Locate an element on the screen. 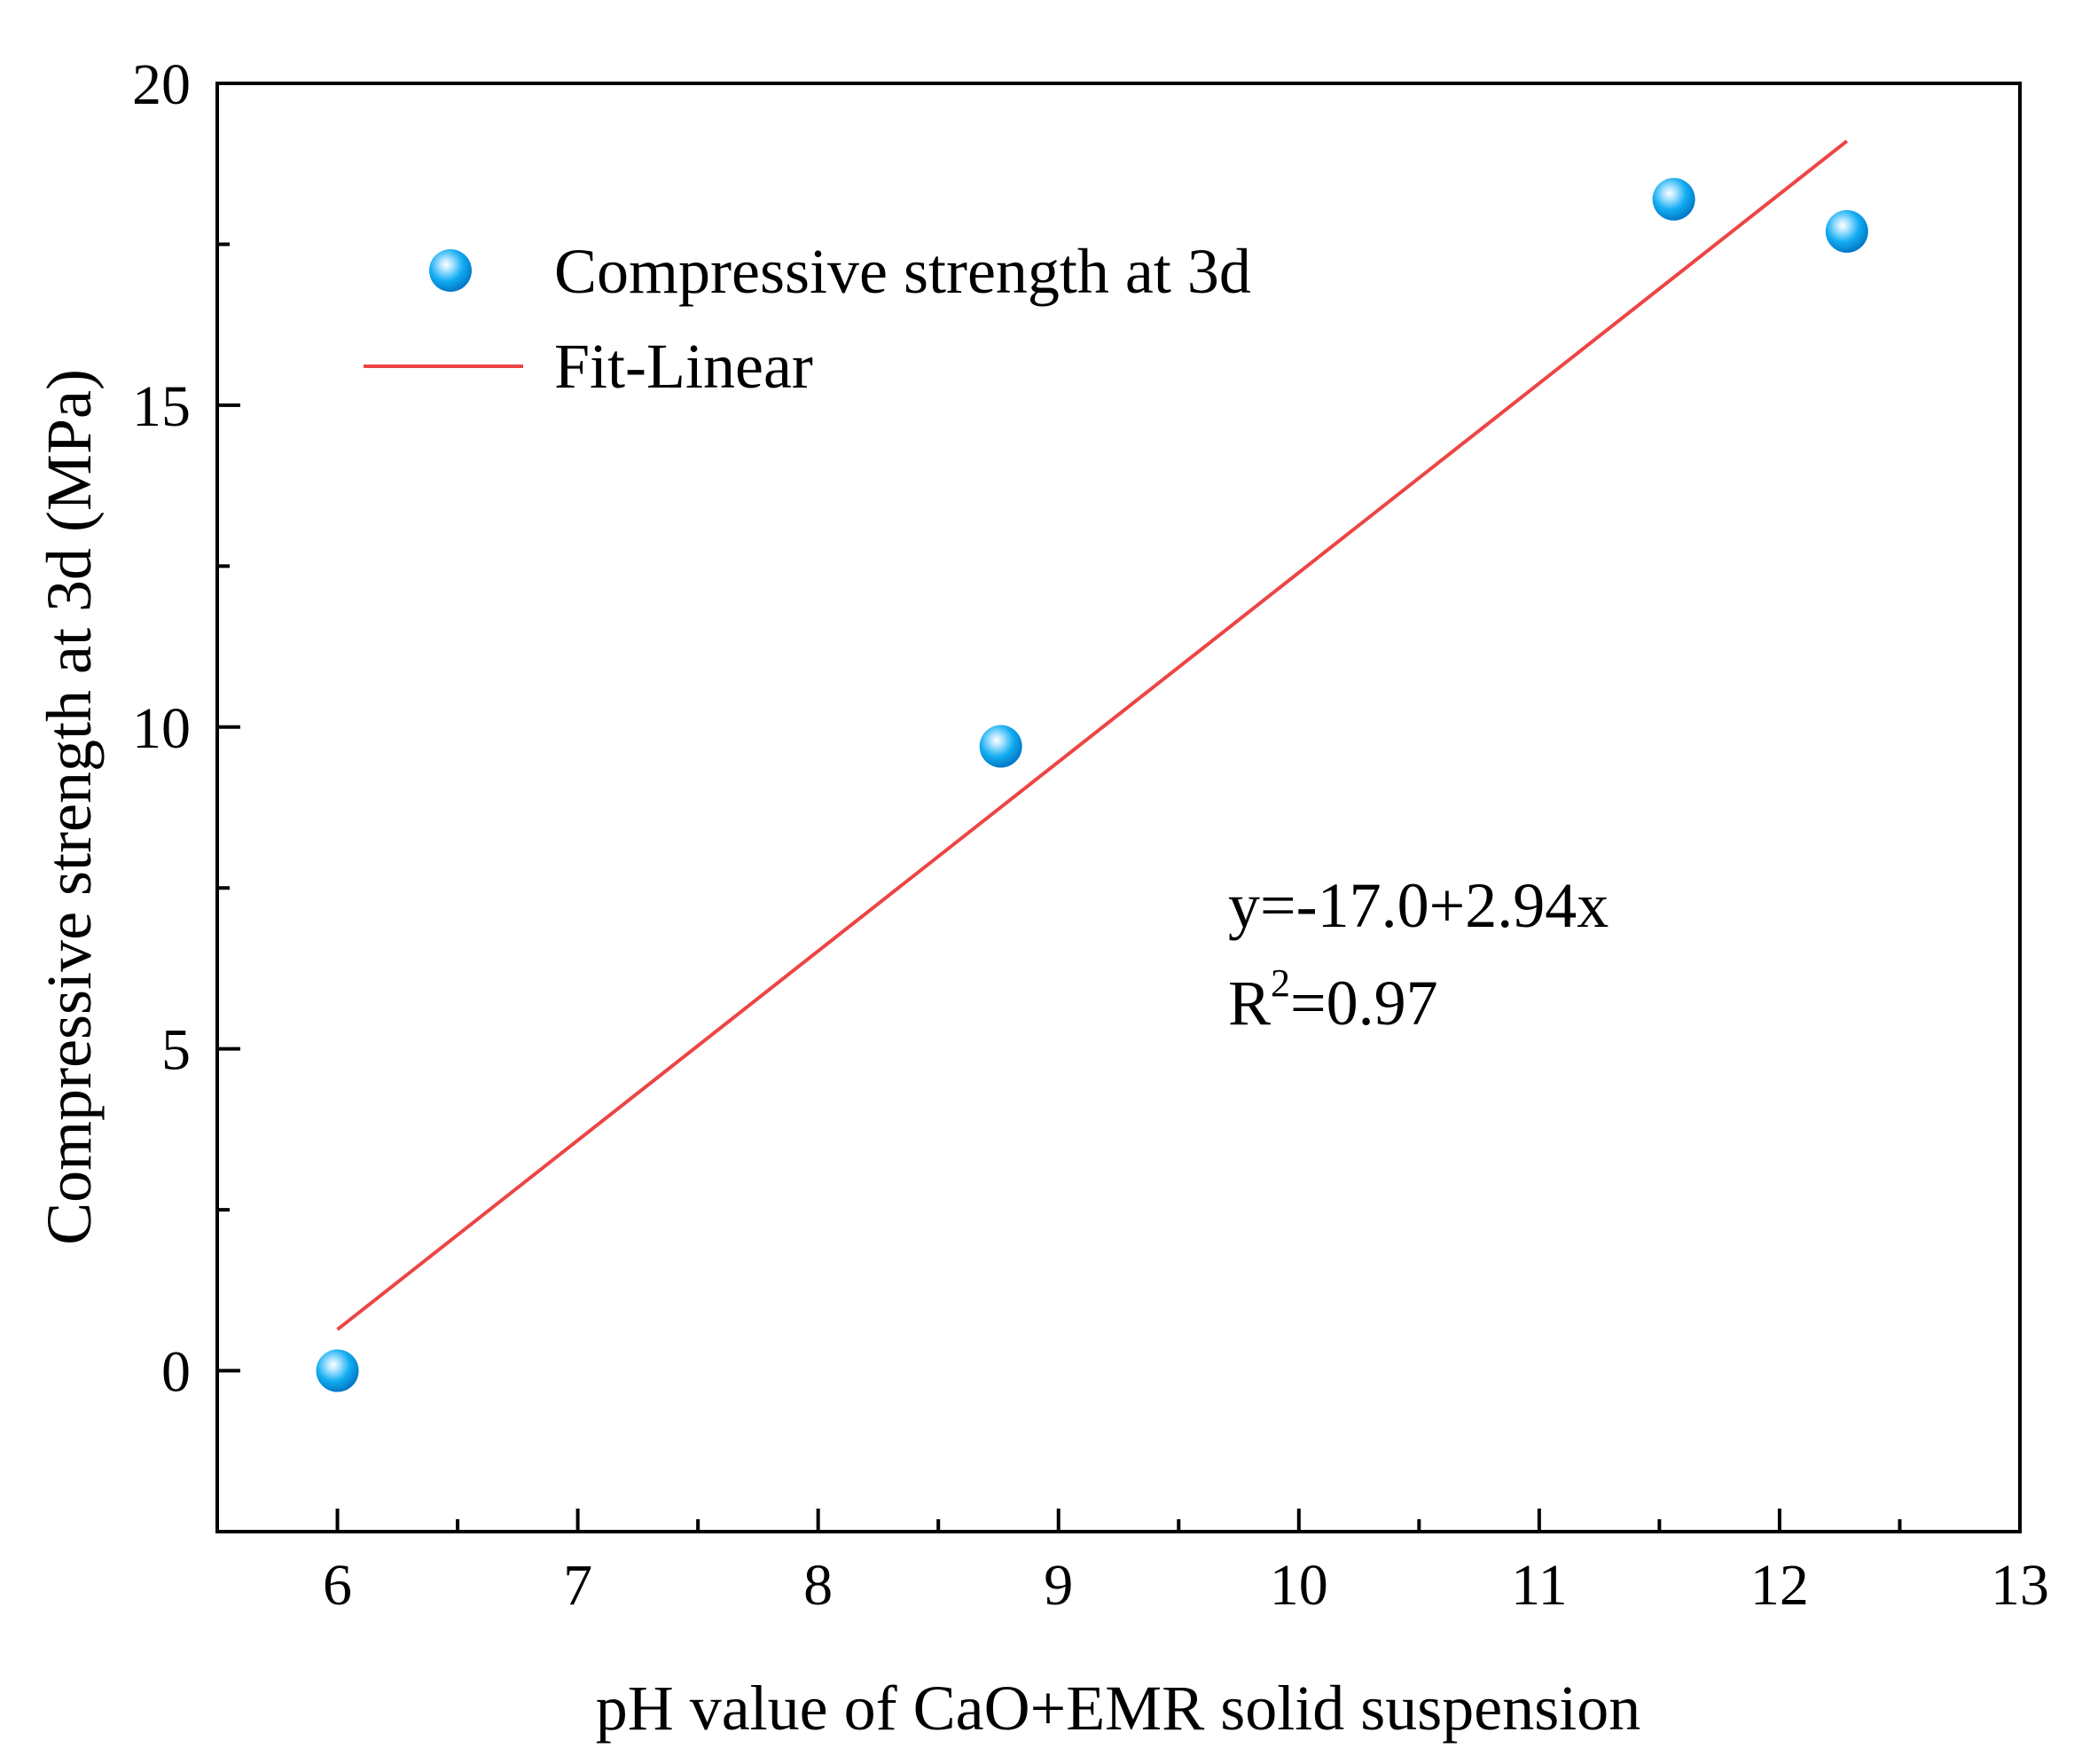  x-tick-label: 11 is located at coordinates (1539, 1585).